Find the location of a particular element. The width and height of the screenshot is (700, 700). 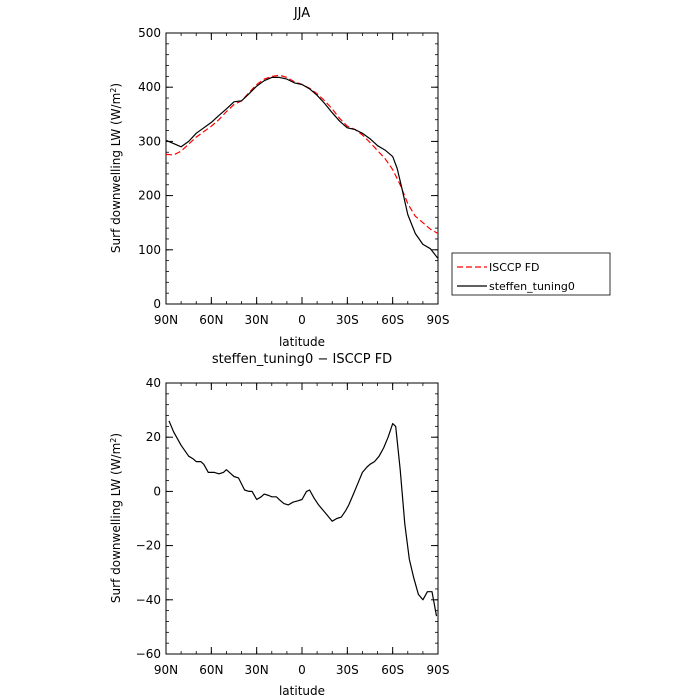

legend: ISCCP FD steffen_tuning0 is located at coordinates (531, 274).